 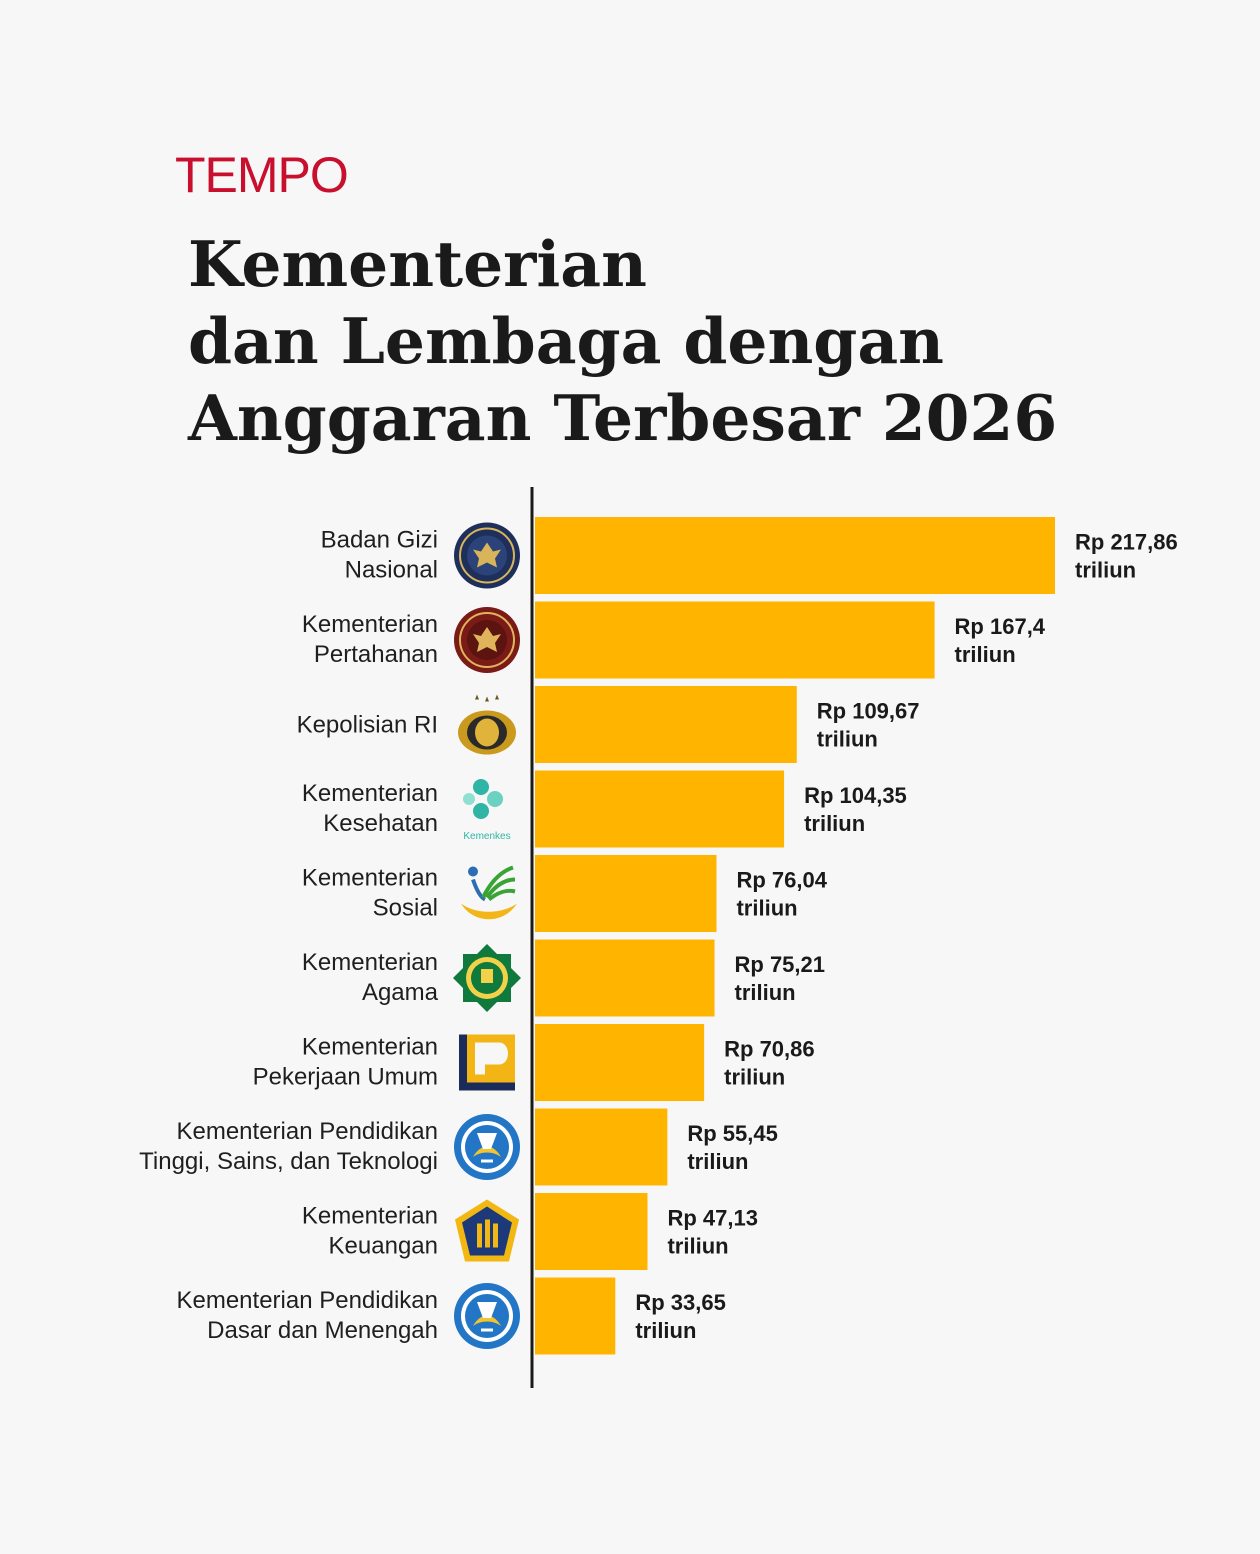 I want to click on value-label-line: Rp 217,86, so click(x=1126, y=542).